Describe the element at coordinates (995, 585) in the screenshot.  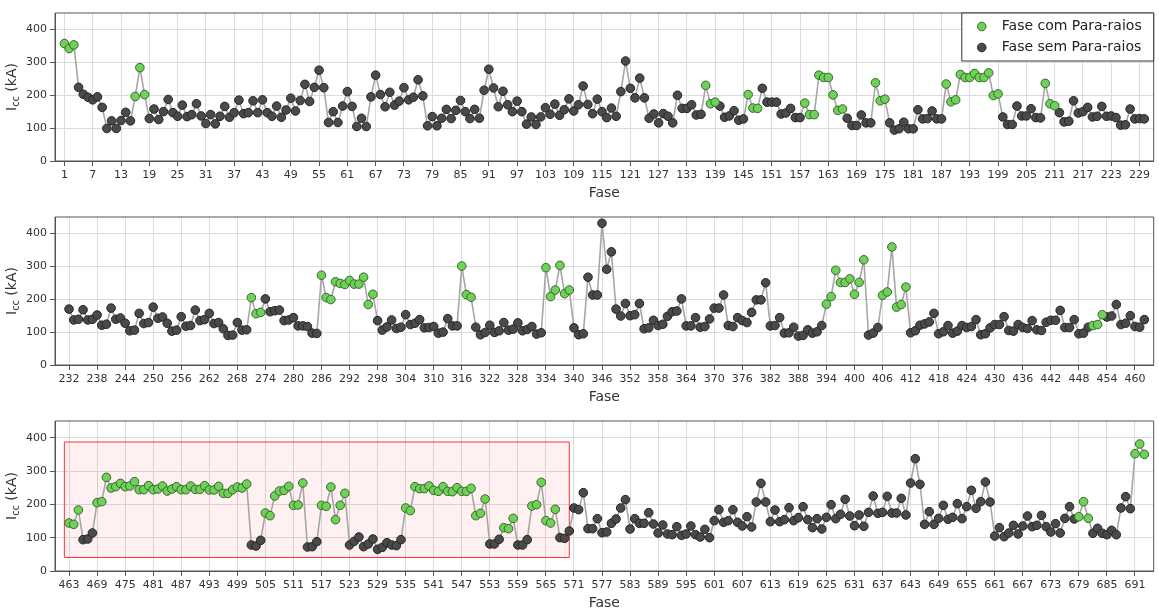
I see `x-tick-label: 661` at that location.